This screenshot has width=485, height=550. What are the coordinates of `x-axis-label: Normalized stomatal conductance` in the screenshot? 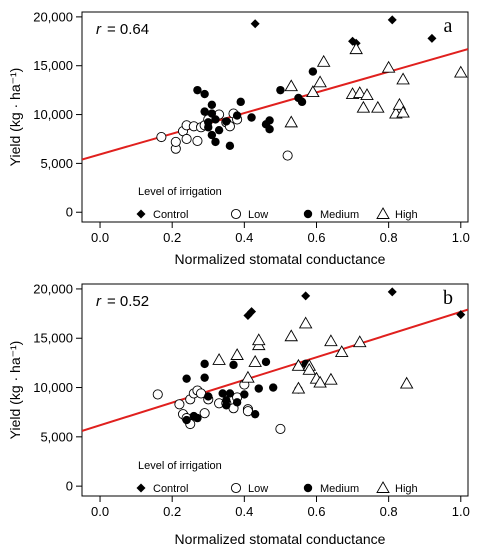 It's located at (280, 259).